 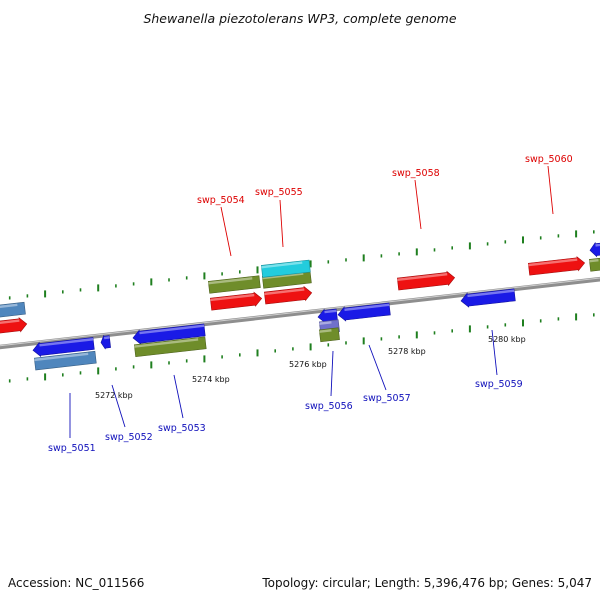 What do you see at coordinates (61, 357) in the screenshot?
I see `gene-swp-5051-gloss` at bounding box center [61, 357].